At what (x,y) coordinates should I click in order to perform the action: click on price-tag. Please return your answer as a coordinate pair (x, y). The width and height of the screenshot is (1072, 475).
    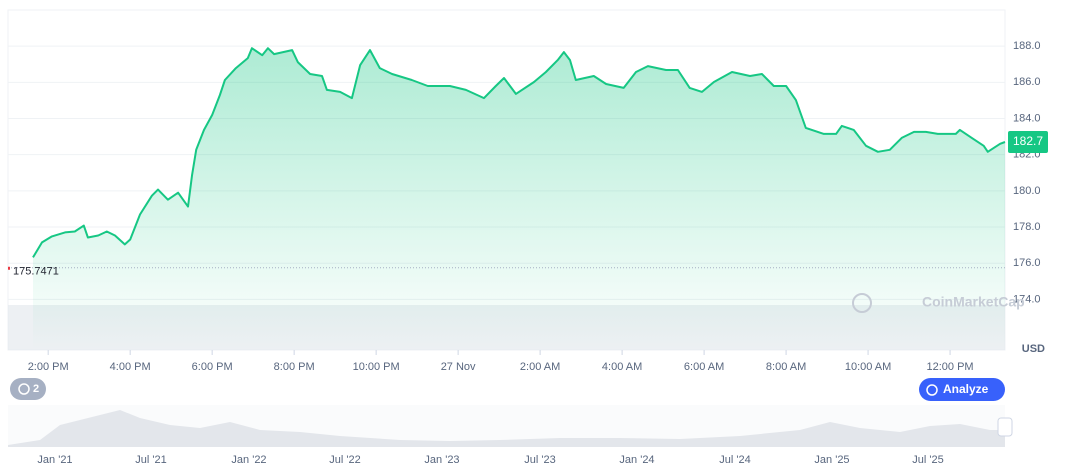
    Looking at the image, I should click on (1028, 142).